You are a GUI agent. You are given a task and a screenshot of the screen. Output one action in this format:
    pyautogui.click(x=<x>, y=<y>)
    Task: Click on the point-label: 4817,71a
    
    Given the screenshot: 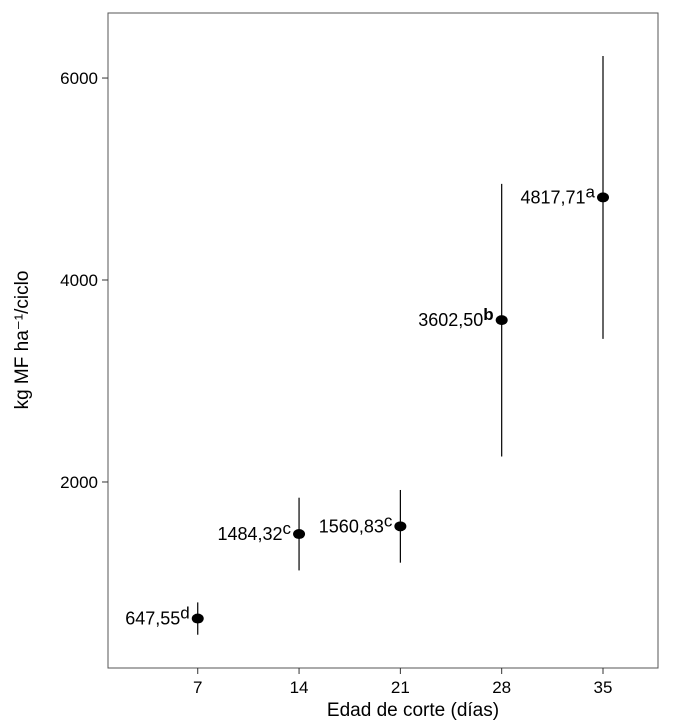 What is the action you would take?
    pyautogui.click(x=557, y=194)
    